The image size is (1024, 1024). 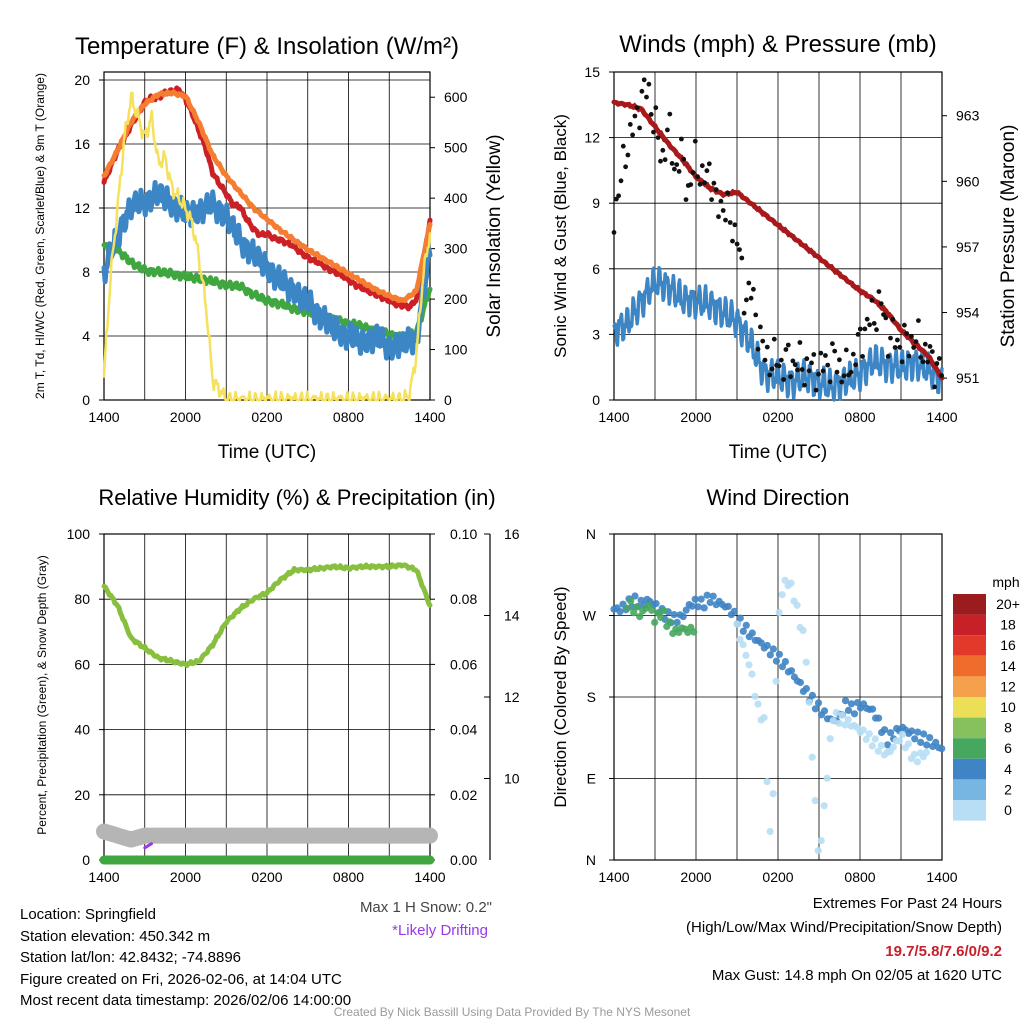 I want to click on y-tick-label: 40, so click(x=82, y=730).